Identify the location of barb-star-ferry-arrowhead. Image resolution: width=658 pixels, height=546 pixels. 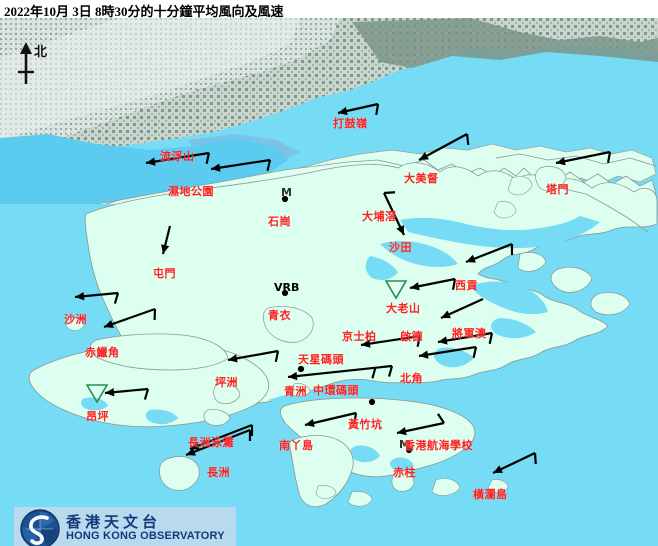
(293, 376).